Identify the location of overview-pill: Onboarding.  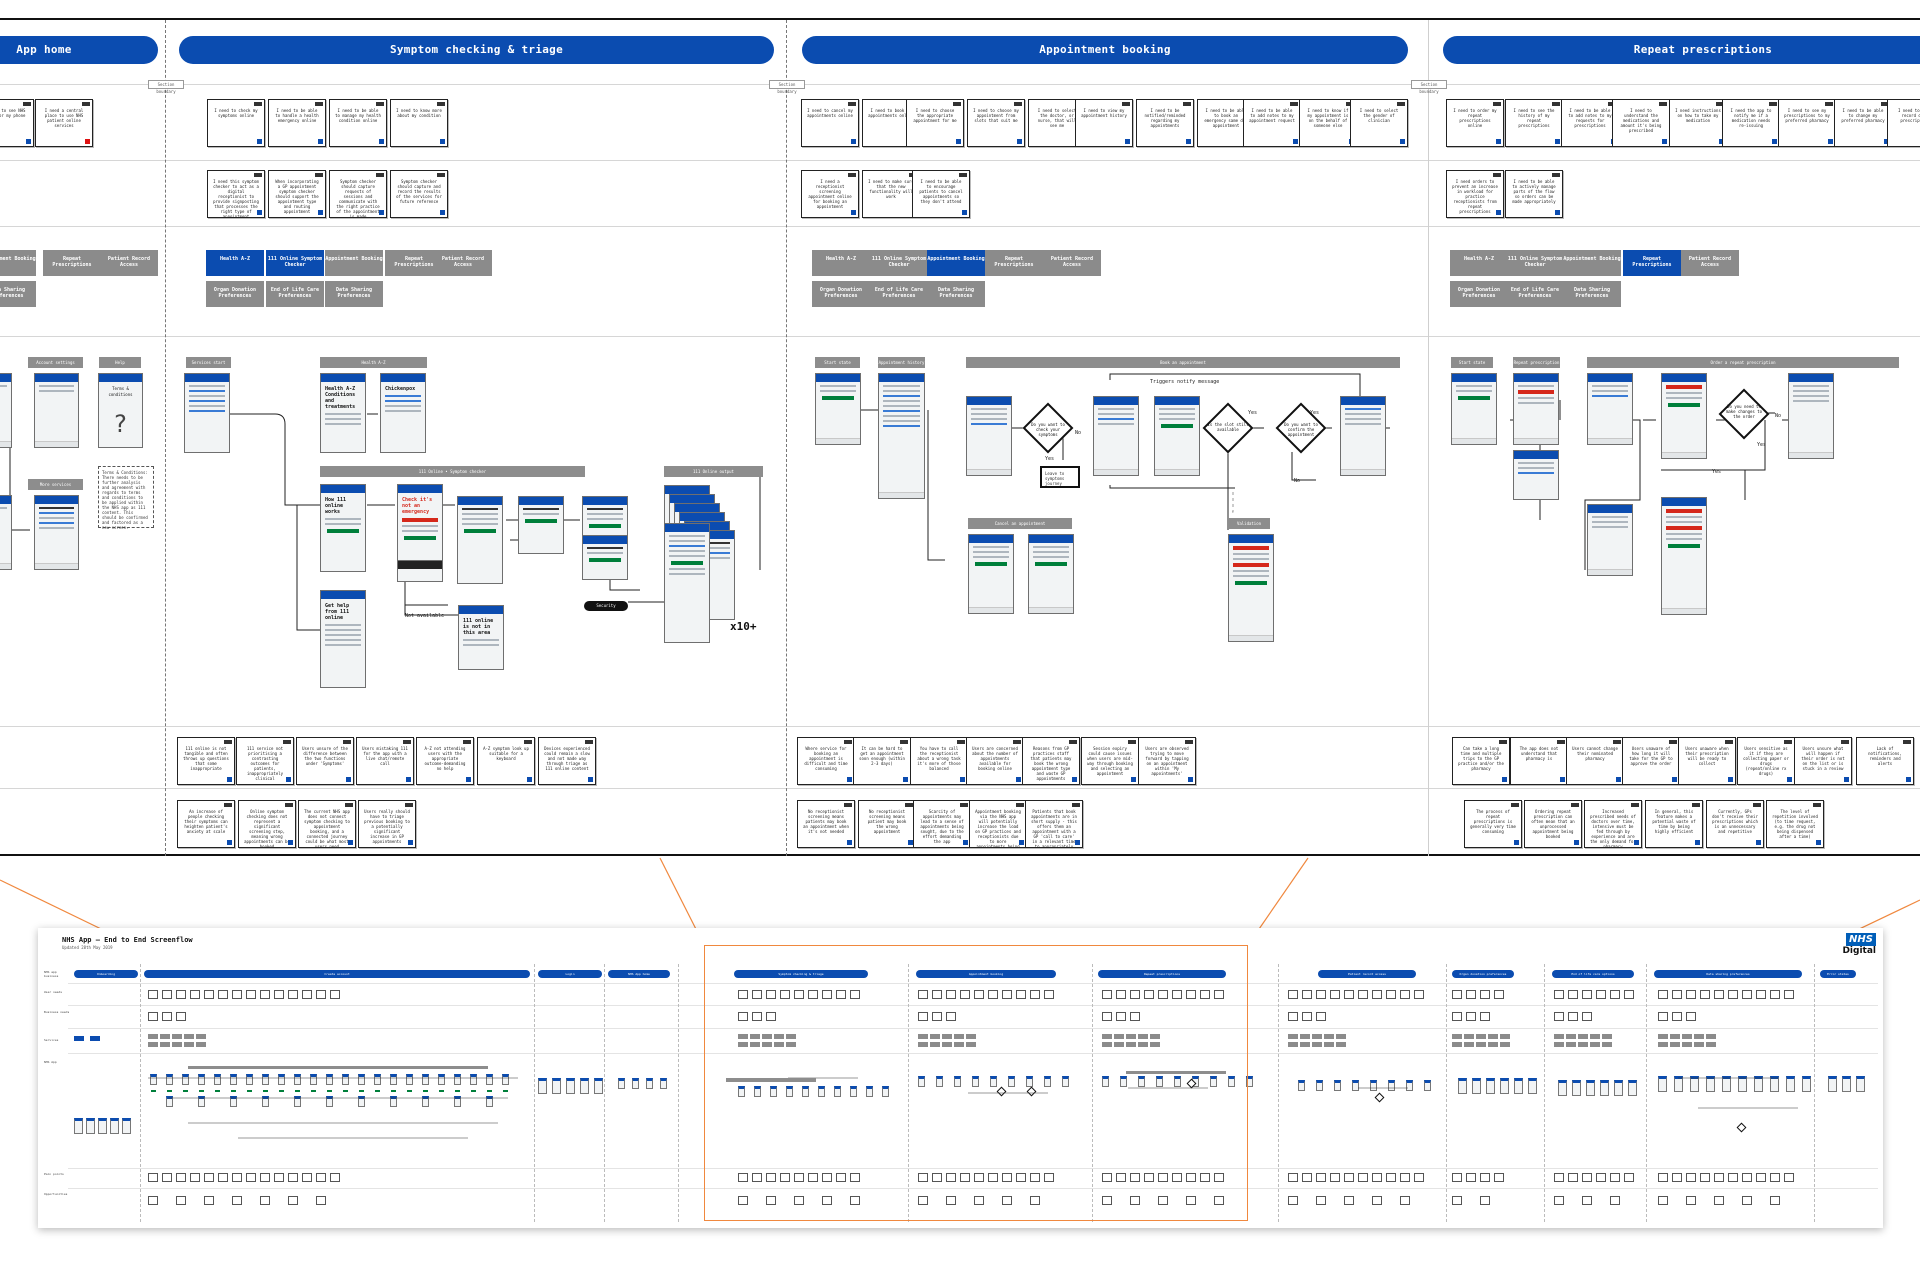
(106, 974).